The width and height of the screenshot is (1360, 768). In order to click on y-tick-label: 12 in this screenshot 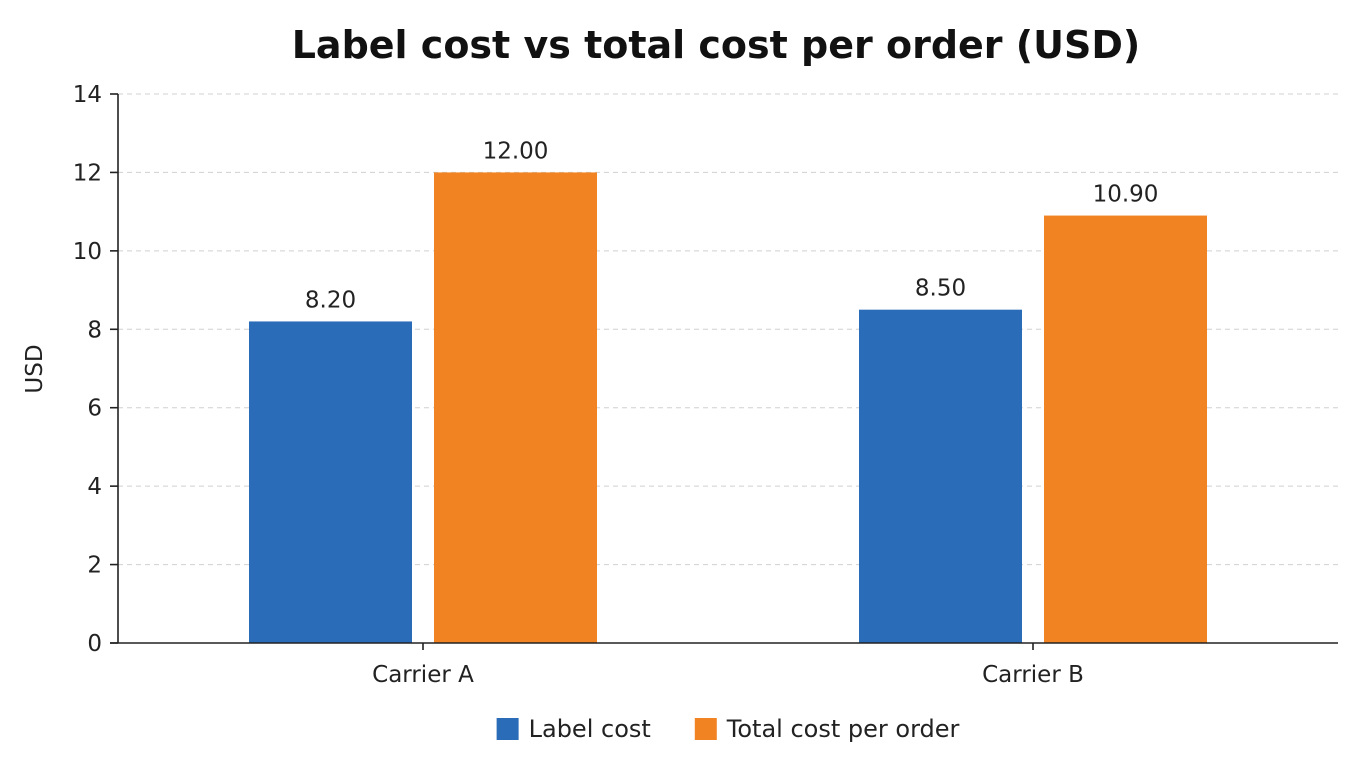, I will do `click(87, 173)`.